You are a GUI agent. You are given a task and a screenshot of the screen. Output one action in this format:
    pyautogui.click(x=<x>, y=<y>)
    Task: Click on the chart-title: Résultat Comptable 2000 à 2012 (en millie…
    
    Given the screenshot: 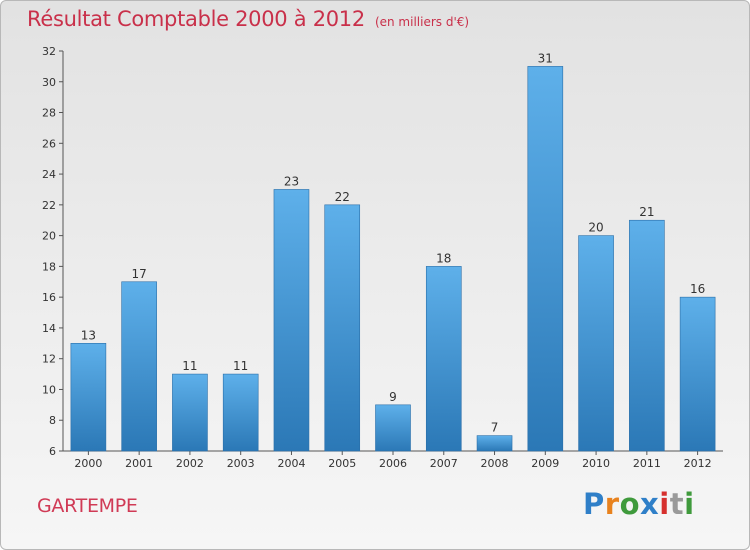 What is the action you would take?
    pyautogui.click(x=248, y=19)
    